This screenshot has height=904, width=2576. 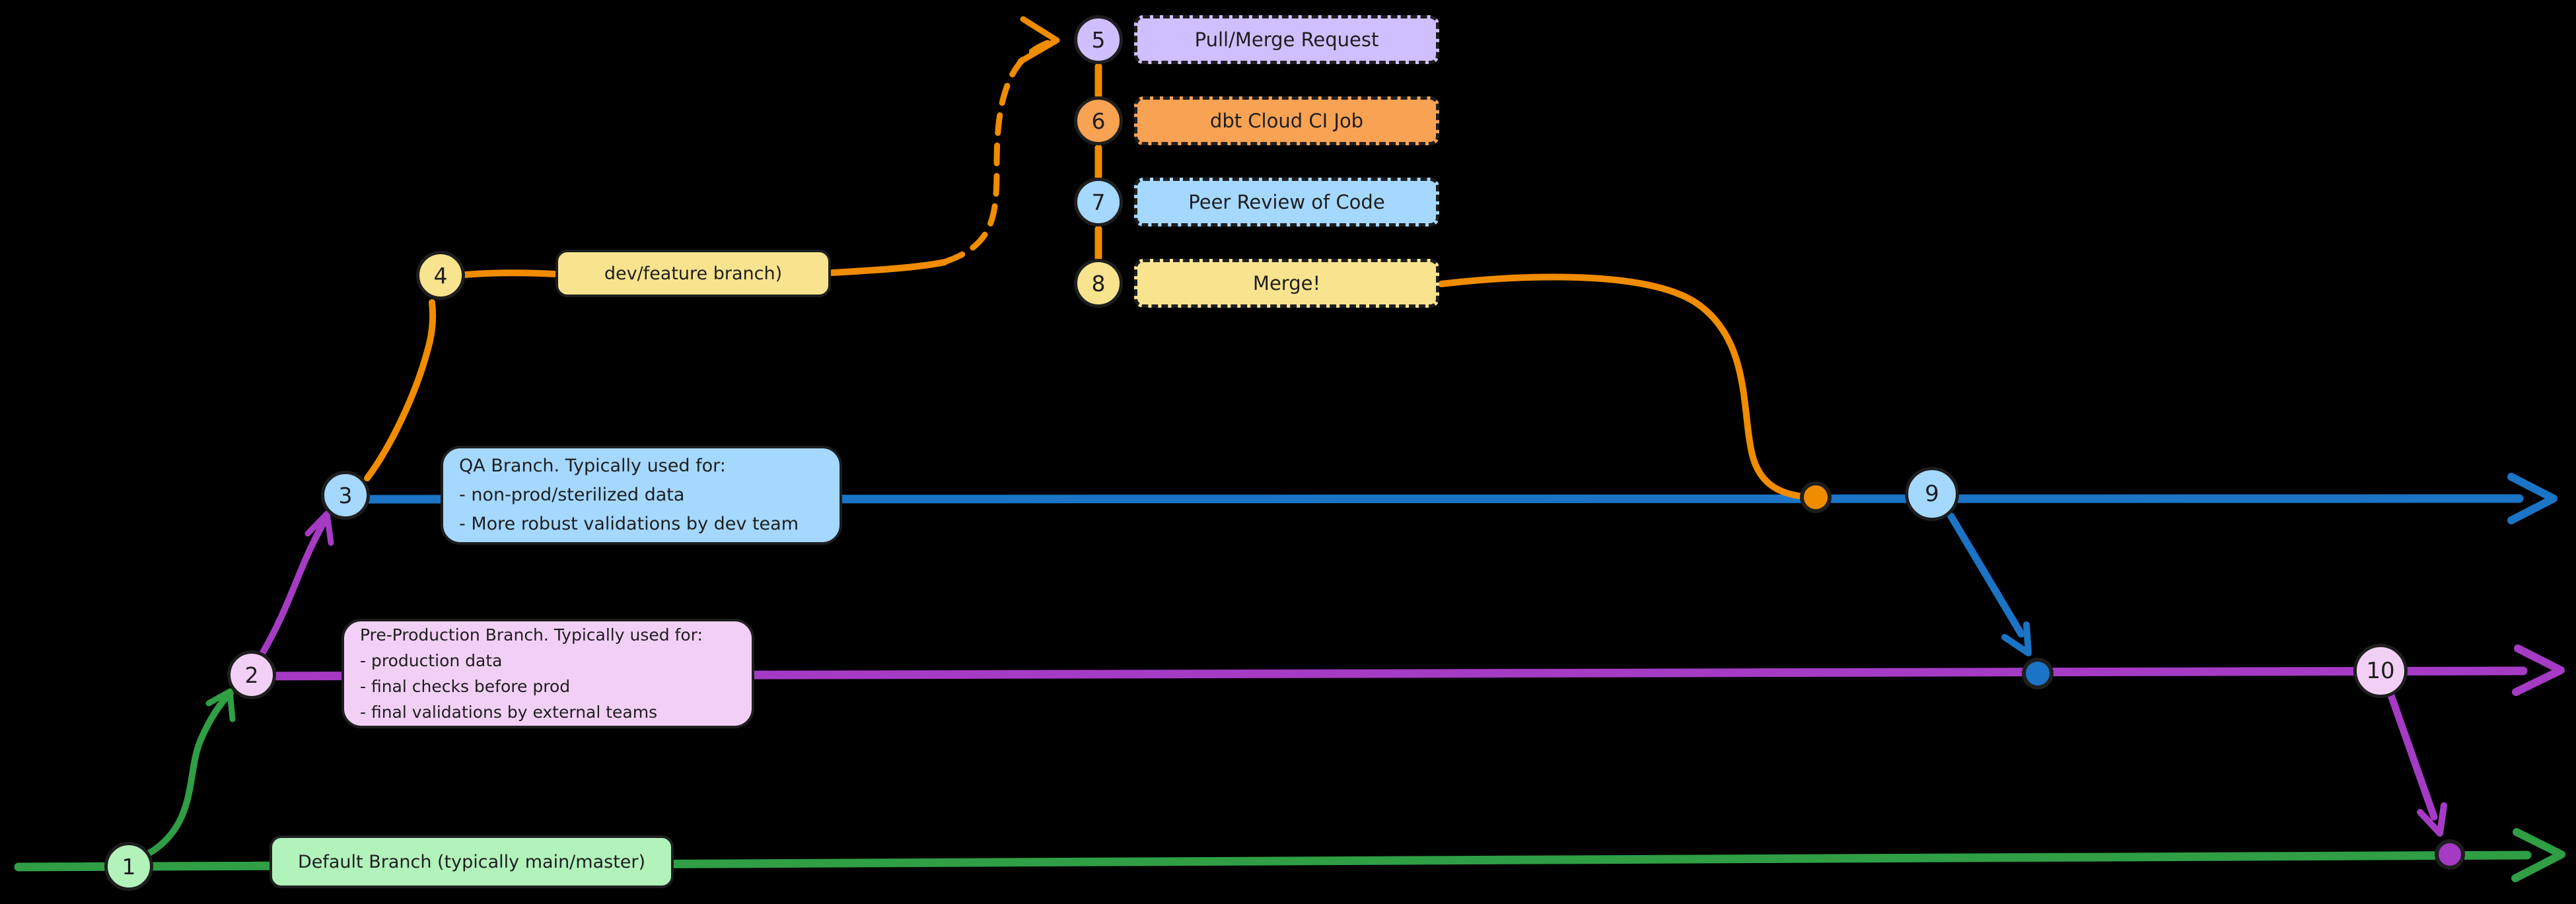 What do you see at coordinates (592, 466) in the screenshot?
I see `qa-branch-title: QA Branch. Typically used for:` at bounding box center [592, 466].